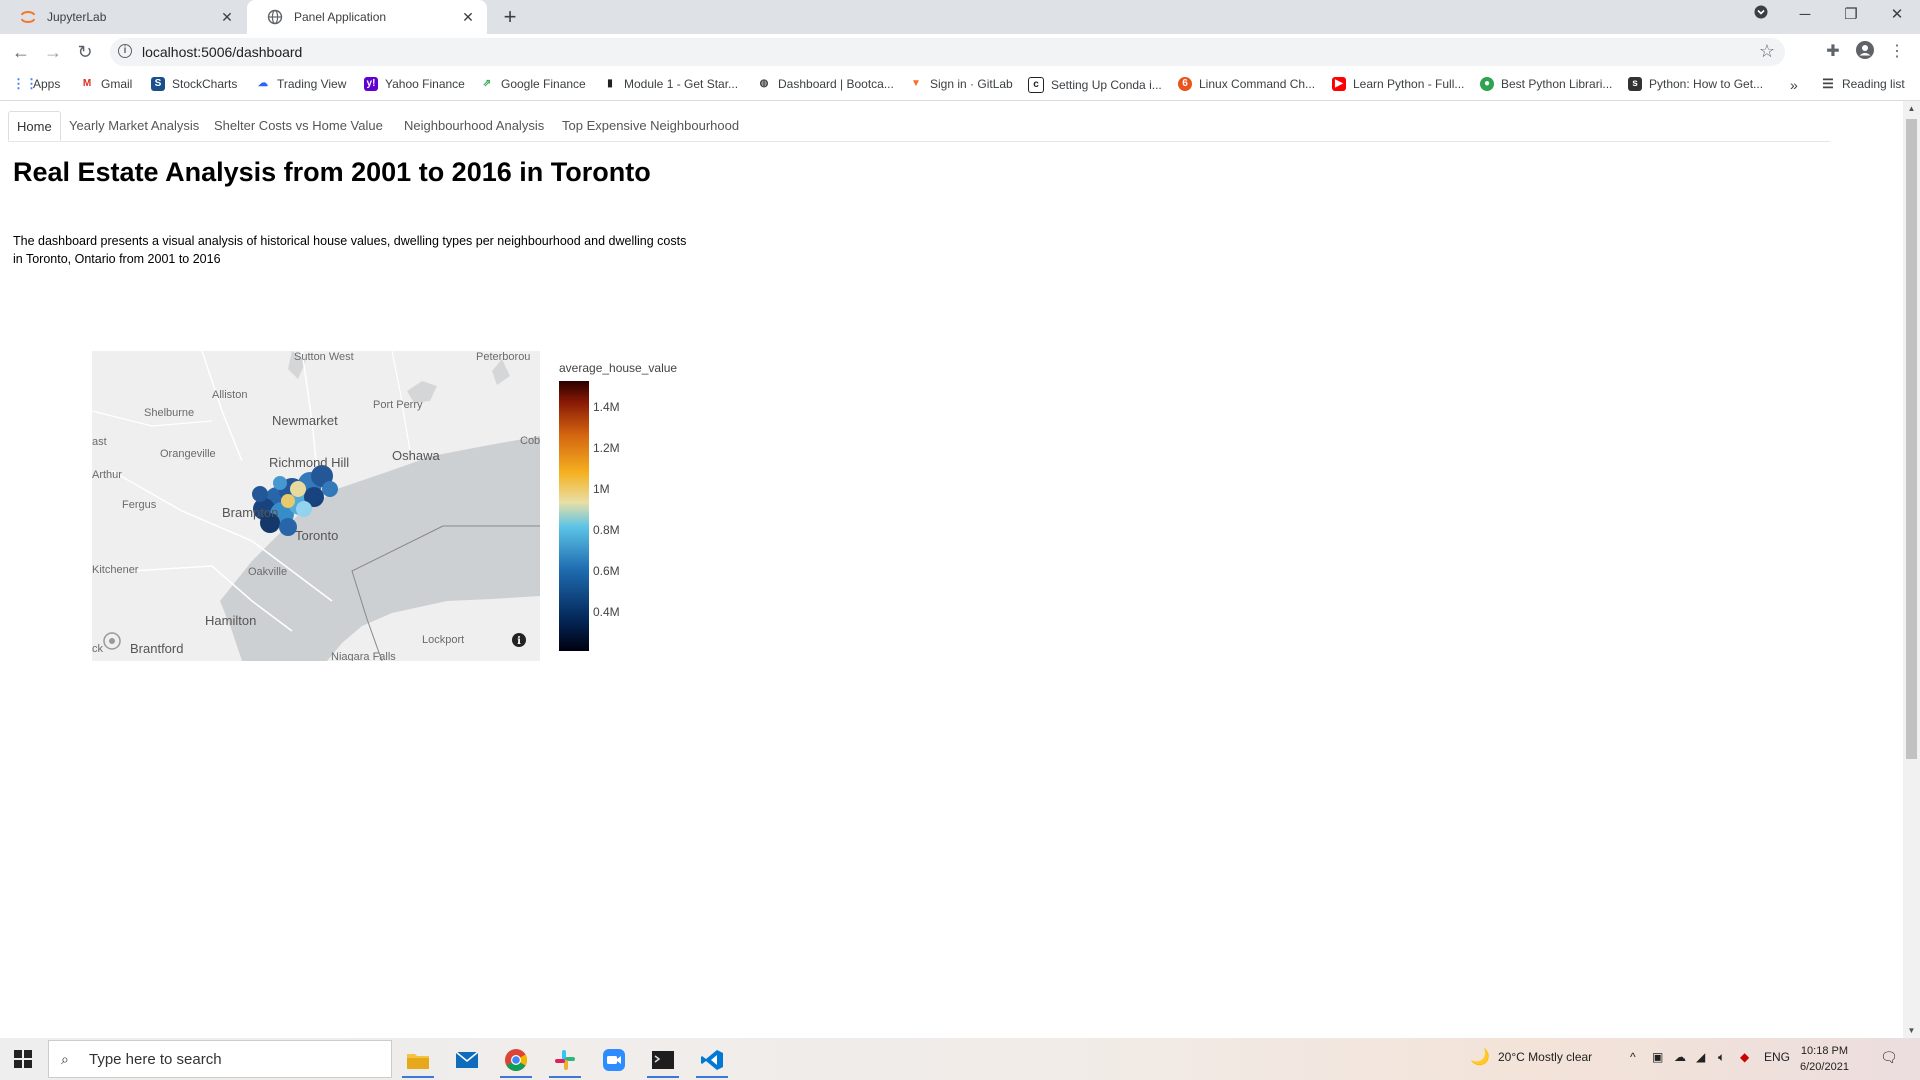  Describe the element at coordinates (158, 84) in the screenshot. I see `stockcharts-icon: S` at that location.